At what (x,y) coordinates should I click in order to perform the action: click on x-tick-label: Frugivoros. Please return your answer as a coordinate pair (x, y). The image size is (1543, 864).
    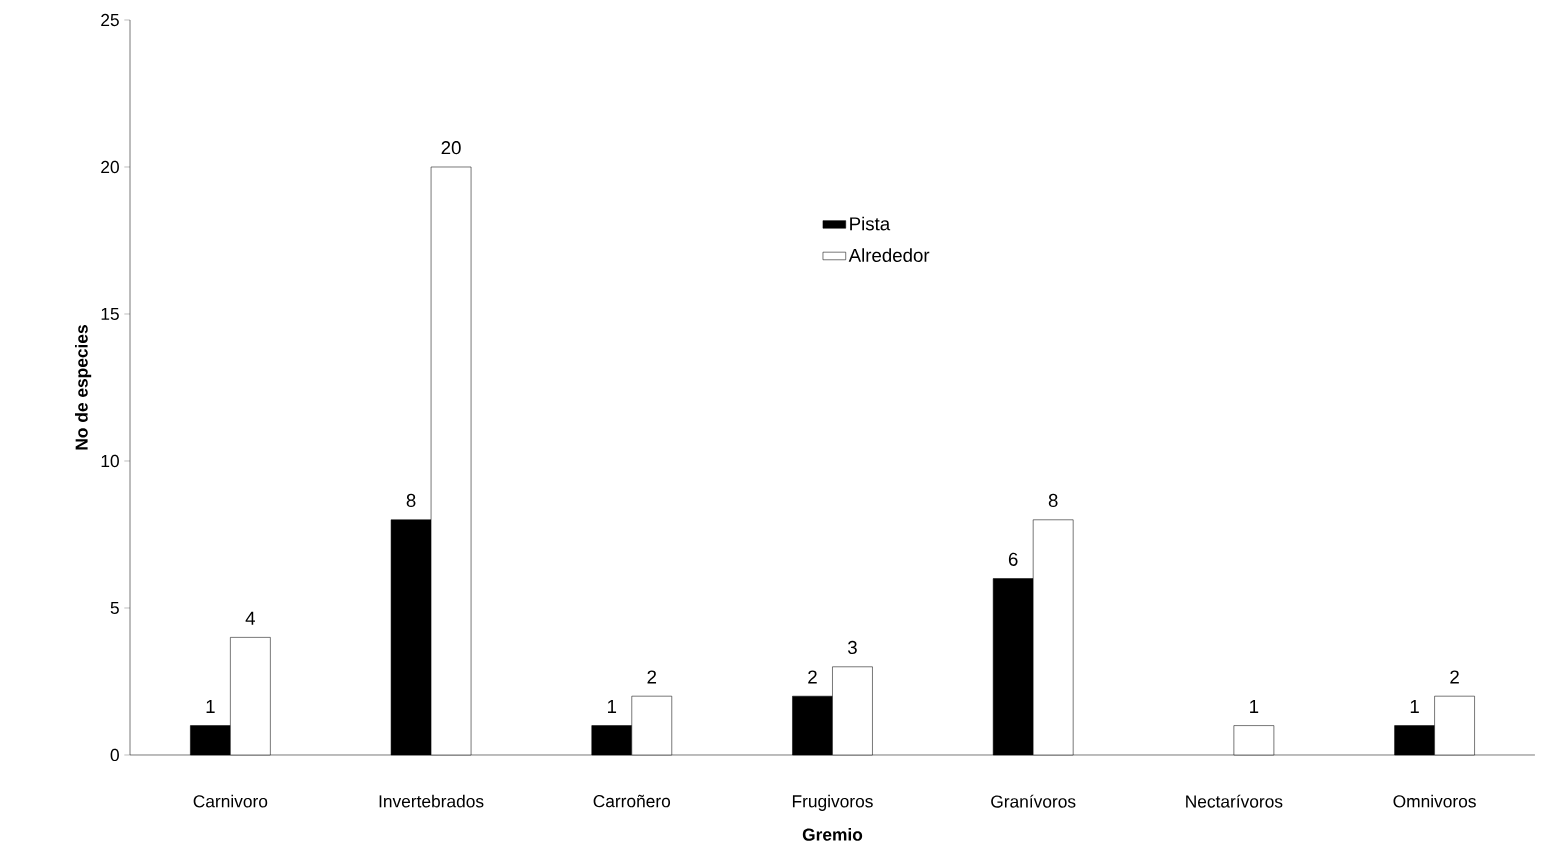
    Looking at the image, I should click on (832, 802).